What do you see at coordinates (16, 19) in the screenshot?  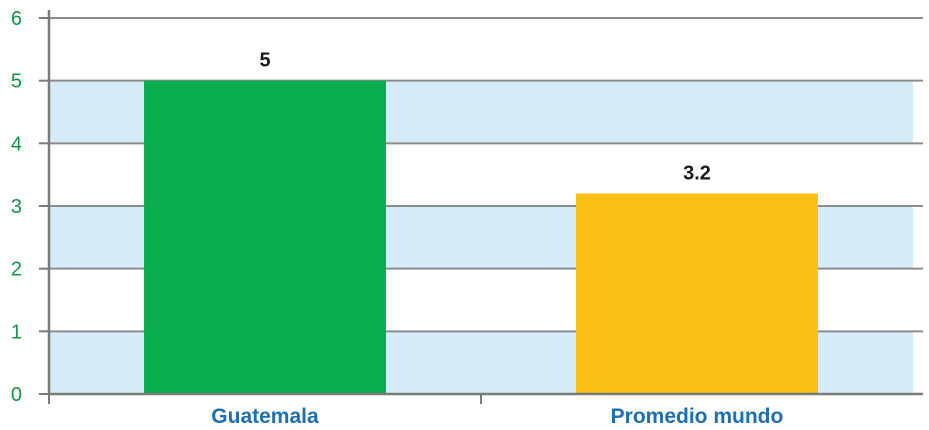 I see `y-tick-label: 6` at bounding box center [16, 19].